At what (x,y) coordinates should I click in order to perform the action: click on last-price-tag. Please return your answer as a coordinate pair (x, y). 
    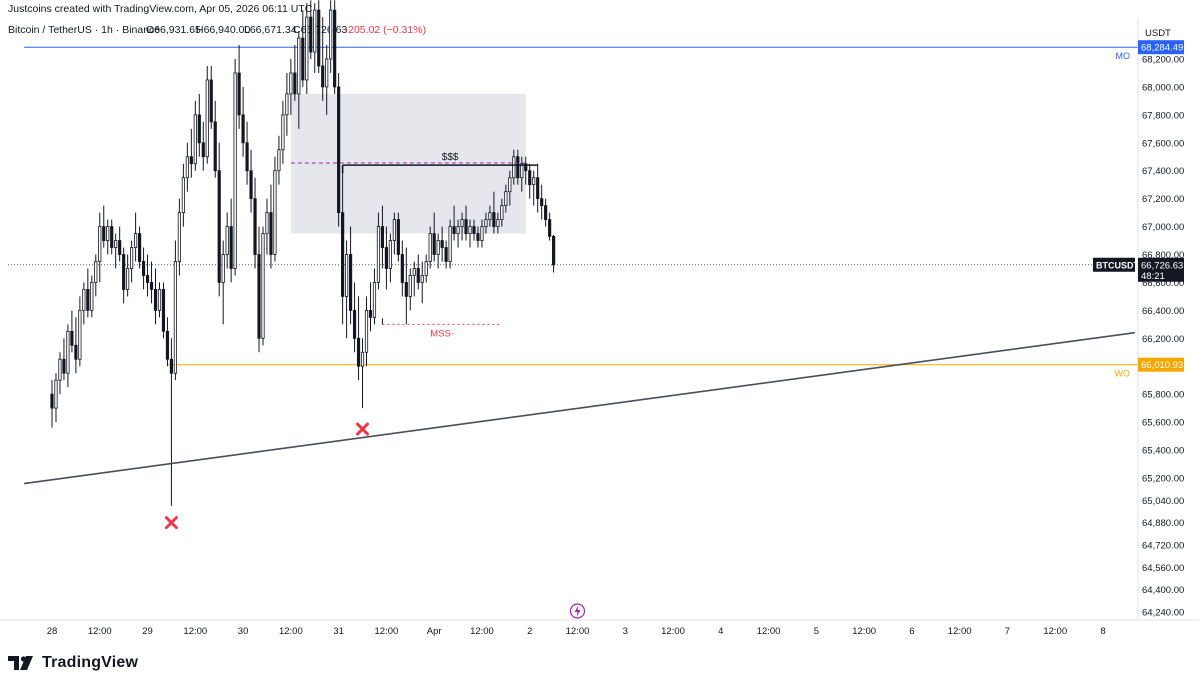
    Looking at the image, I should click on (1161, 269).